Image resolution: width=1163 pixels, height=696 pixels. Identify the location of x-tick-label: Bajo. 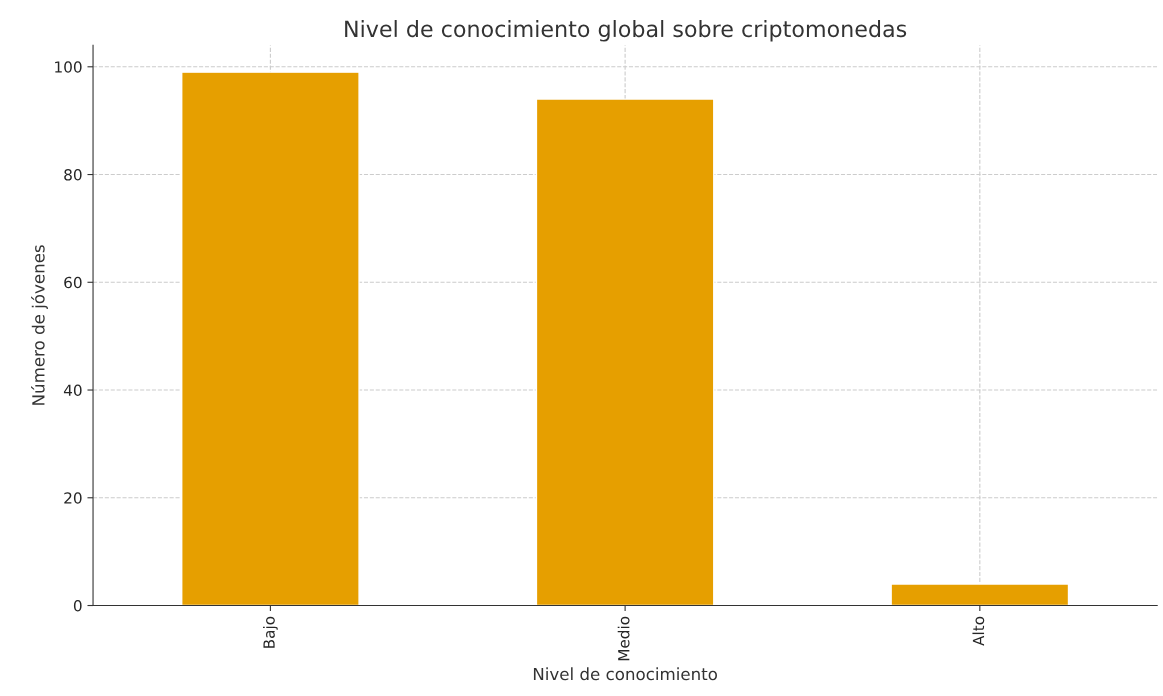
(270, 632).